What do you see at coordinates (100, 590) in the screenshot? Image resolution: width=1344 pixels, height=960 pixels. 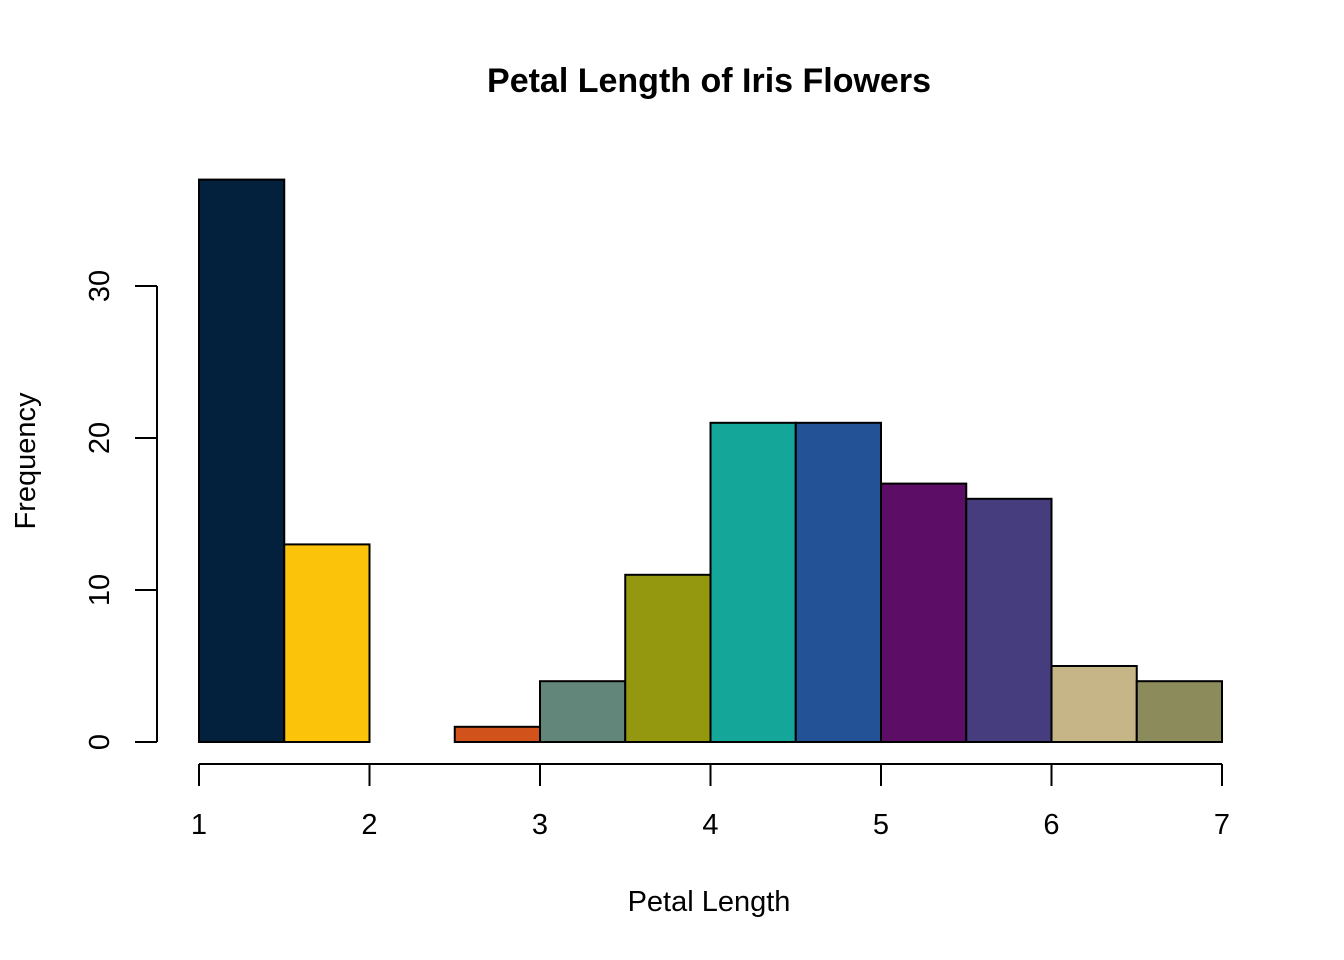 I see `y-tick-label: 10` at bounding box center [100, 590].